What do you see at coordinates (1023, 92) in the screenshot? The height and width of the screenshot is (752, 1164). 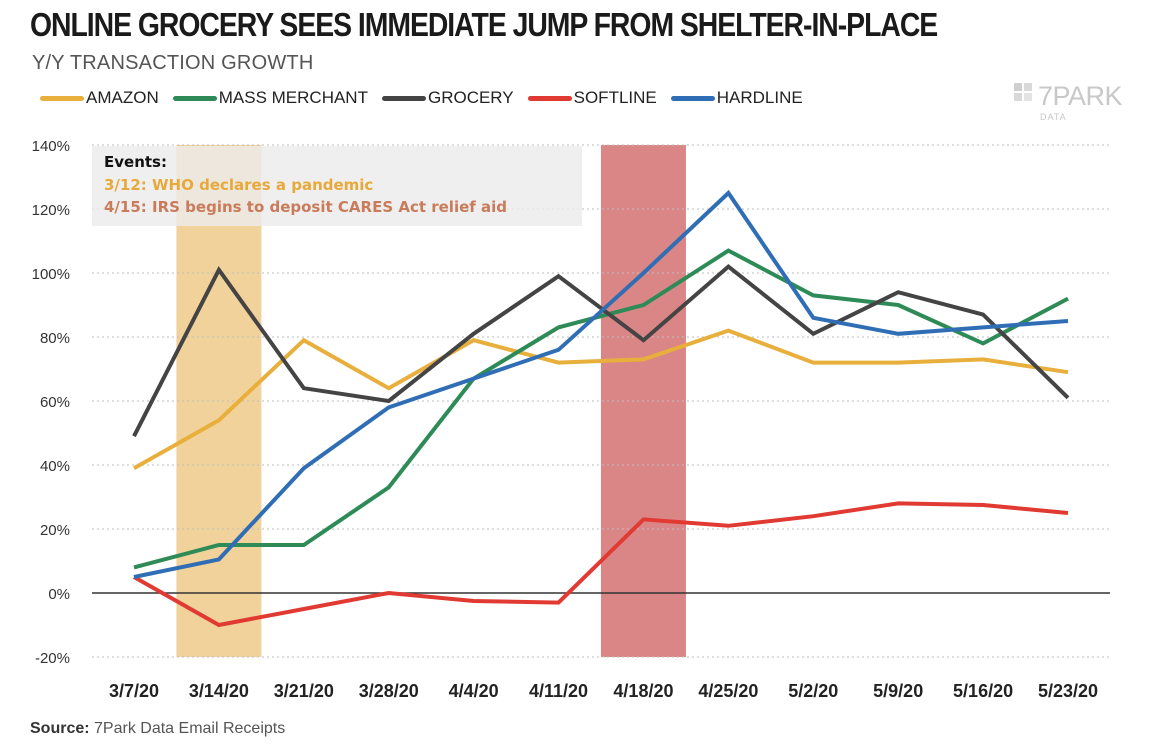 I see `logo-mark-icon` at bounding box center [1023, 92].